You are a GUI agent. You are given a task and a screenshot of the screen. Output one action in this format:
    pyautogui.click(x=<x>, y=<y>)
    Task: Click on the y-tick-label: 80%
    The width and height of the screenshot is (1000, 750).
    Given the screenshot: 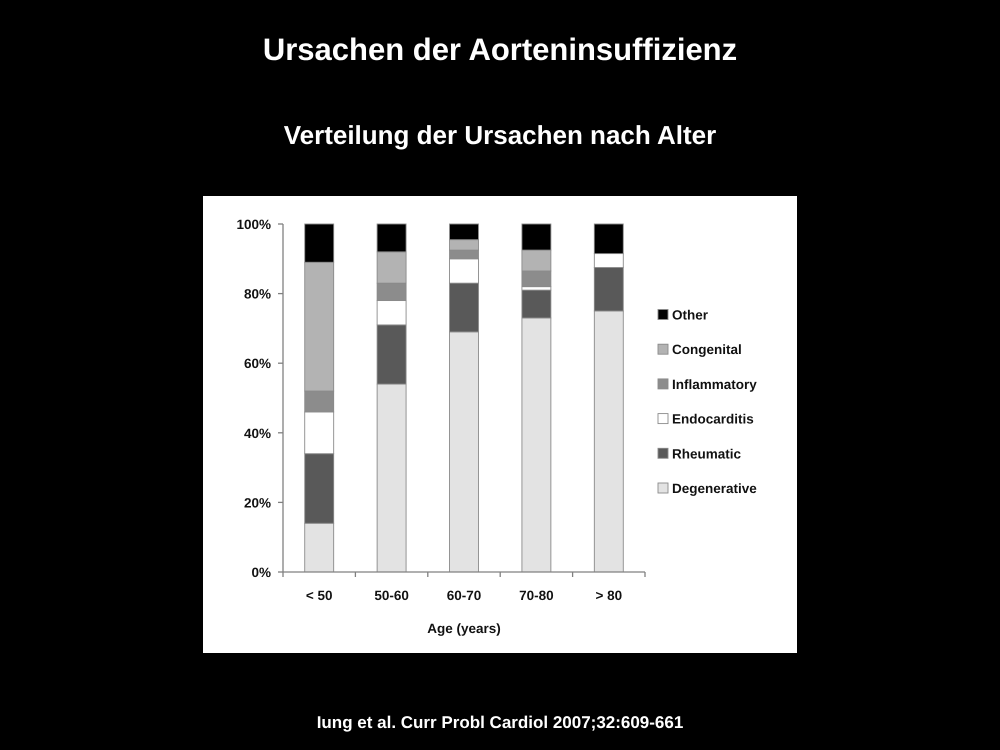 What is the action you would take?
    pyautogui.click(x=257, y=294)
    